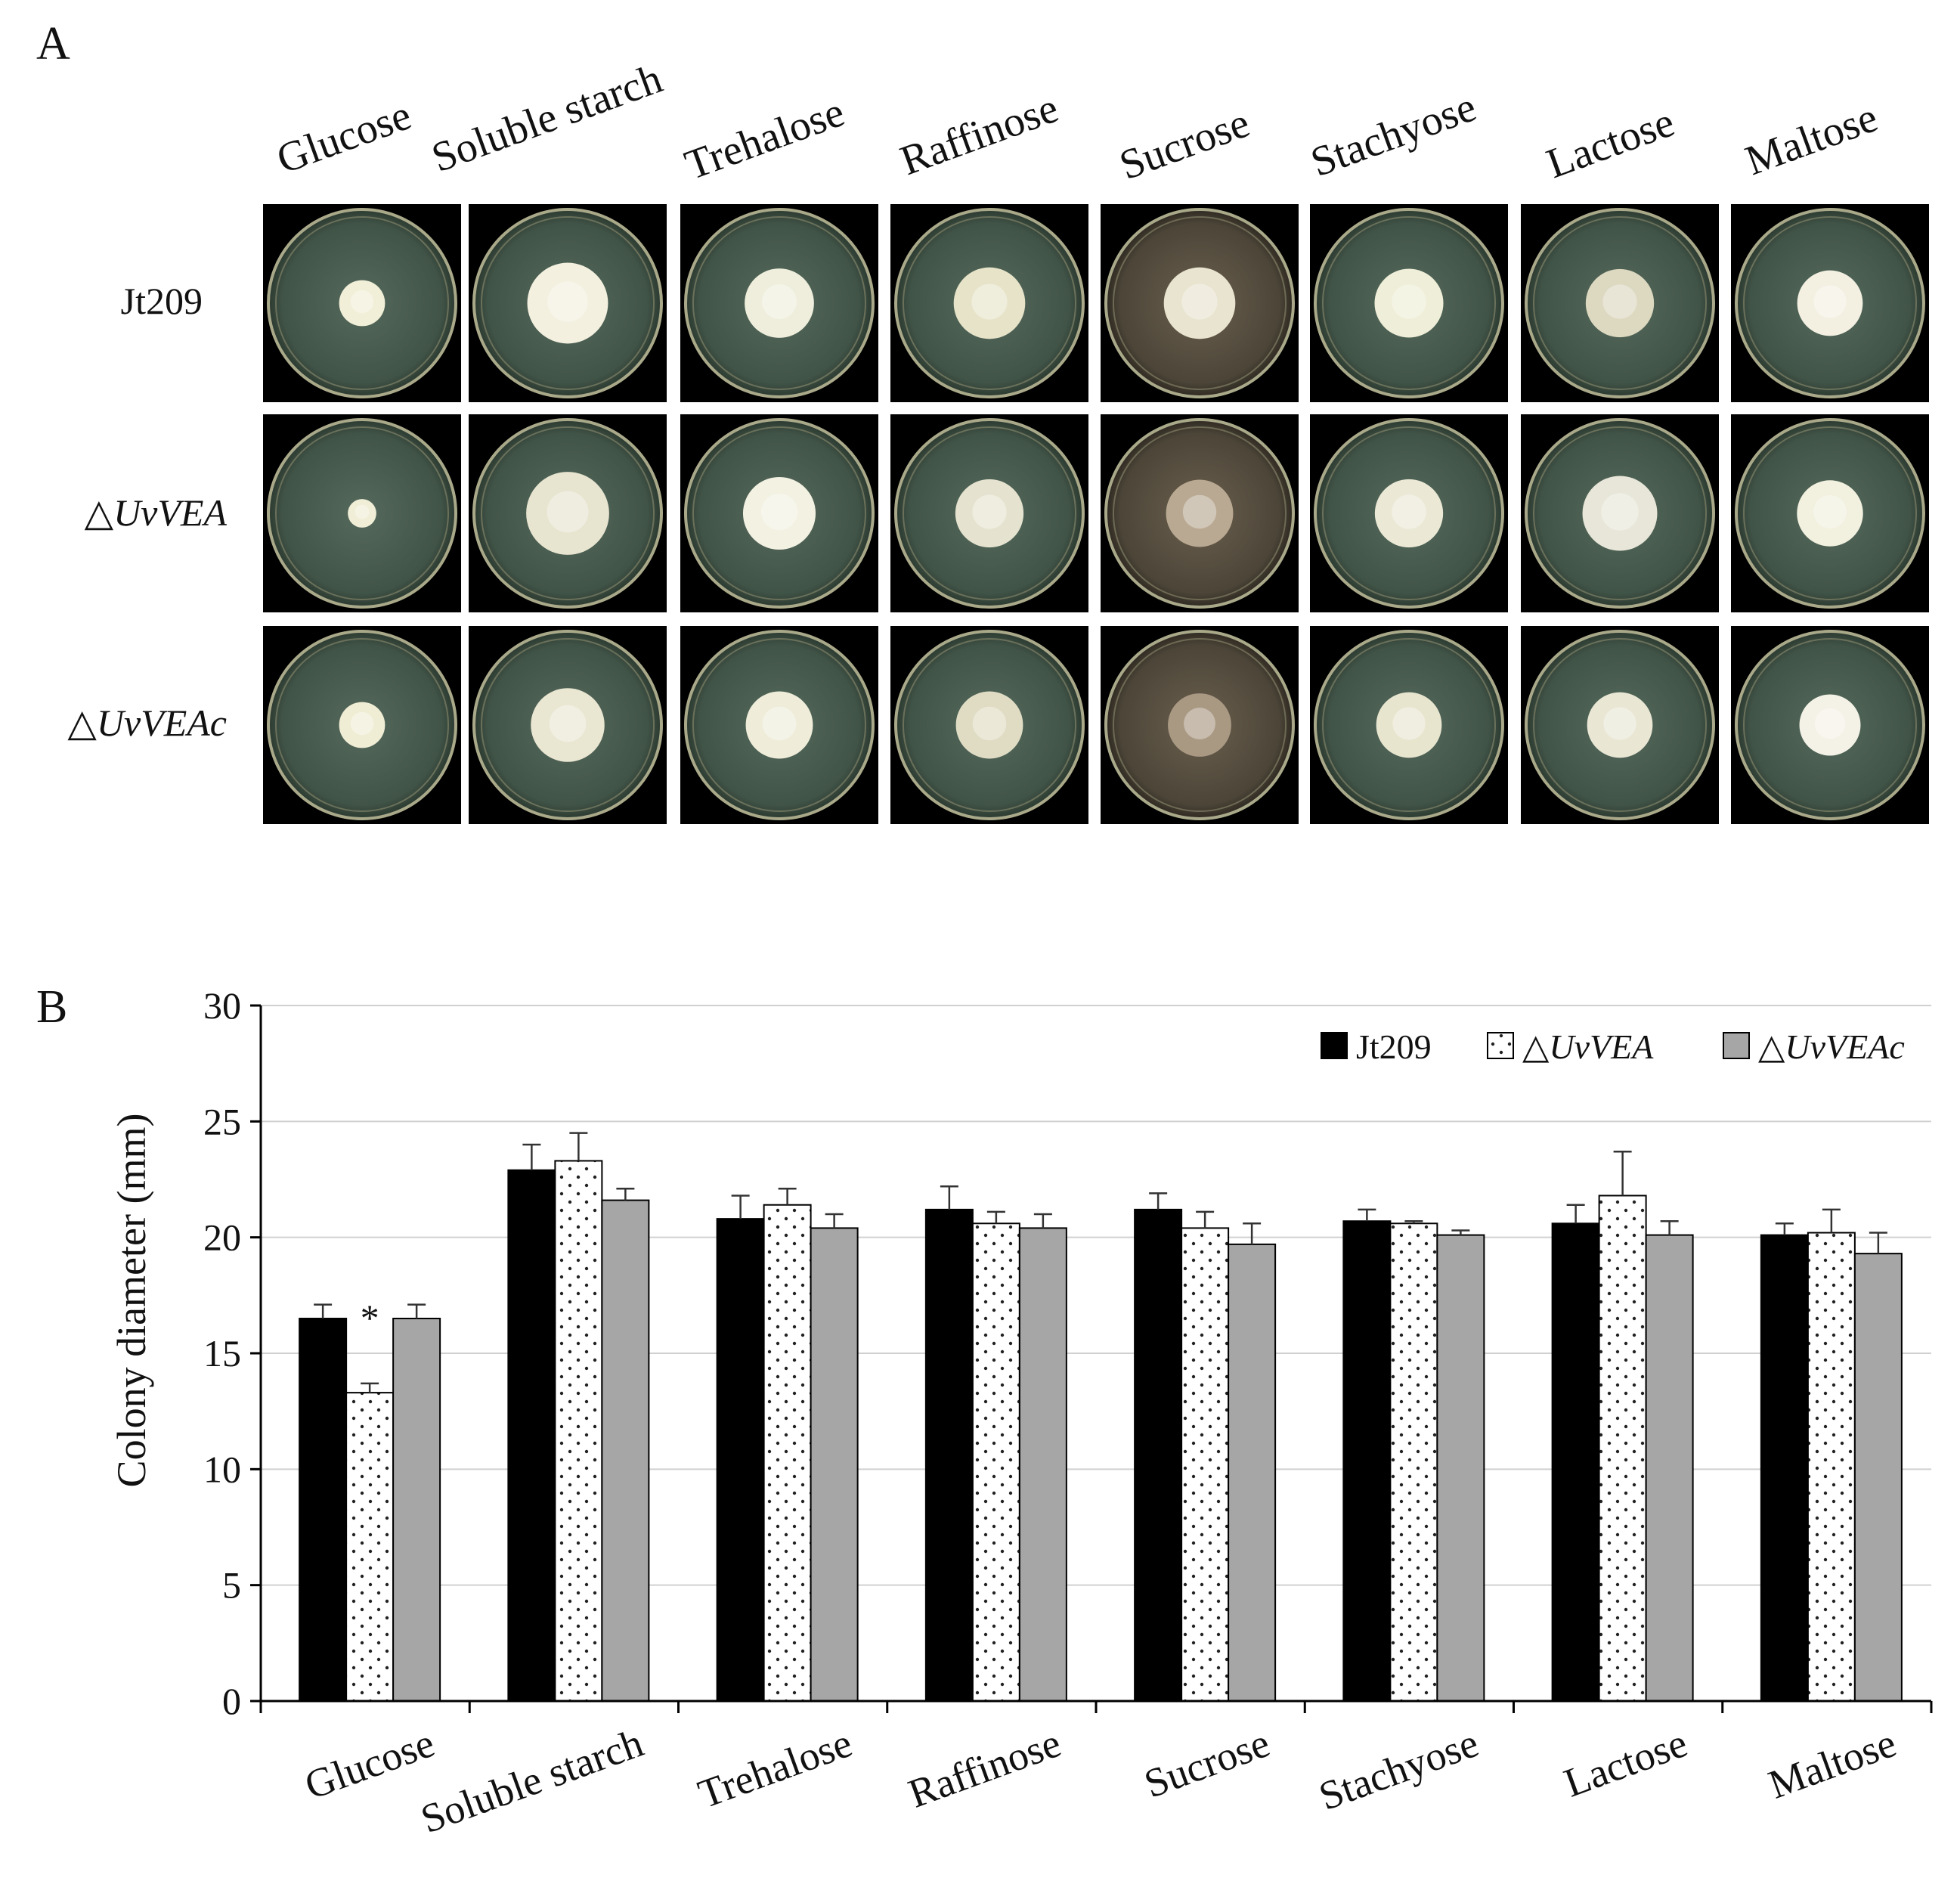  I want to click on legend-item-uvveac: △UvVEAc, so click(1814, 1046).